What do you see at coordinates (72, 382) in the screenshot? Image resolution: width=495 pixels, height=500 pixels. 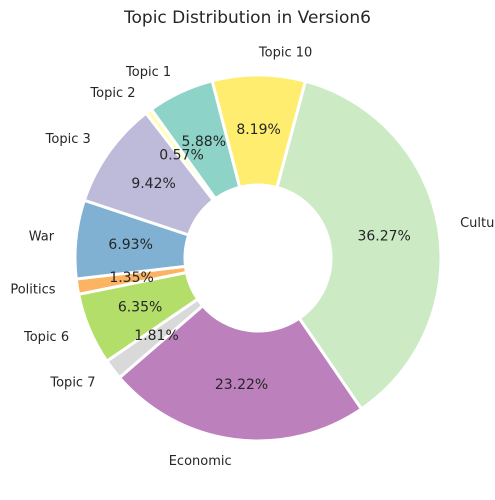 I see `category-label-topic-7: Topic 7` at bounding box center [72, 382].